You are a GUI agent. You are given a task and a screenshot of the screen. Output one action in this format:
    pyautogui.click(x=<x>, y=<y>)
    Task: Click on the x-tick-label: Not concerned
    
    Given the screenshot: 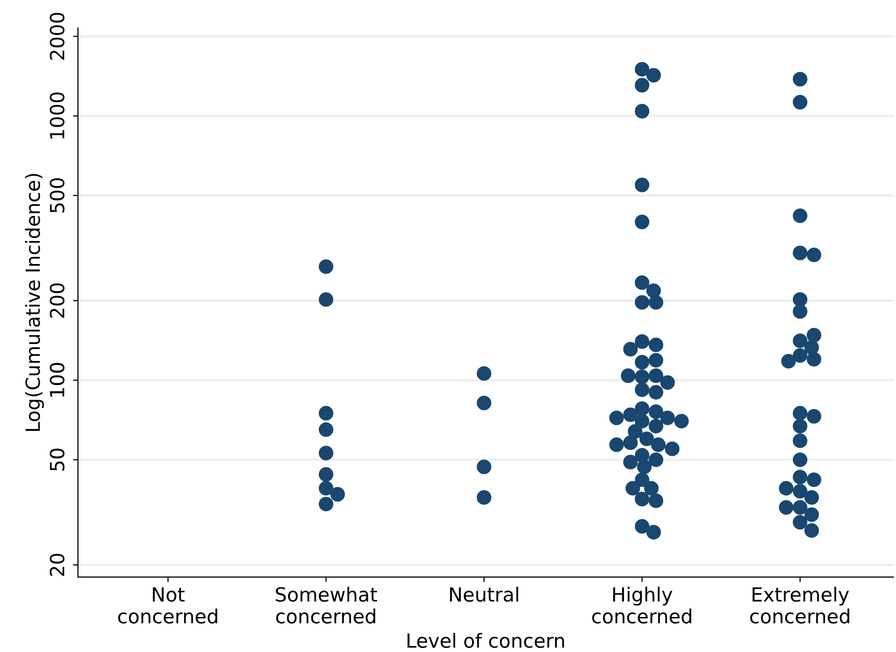 What is the action you would take?
    pyautogui.click(x=168, y=605)
    